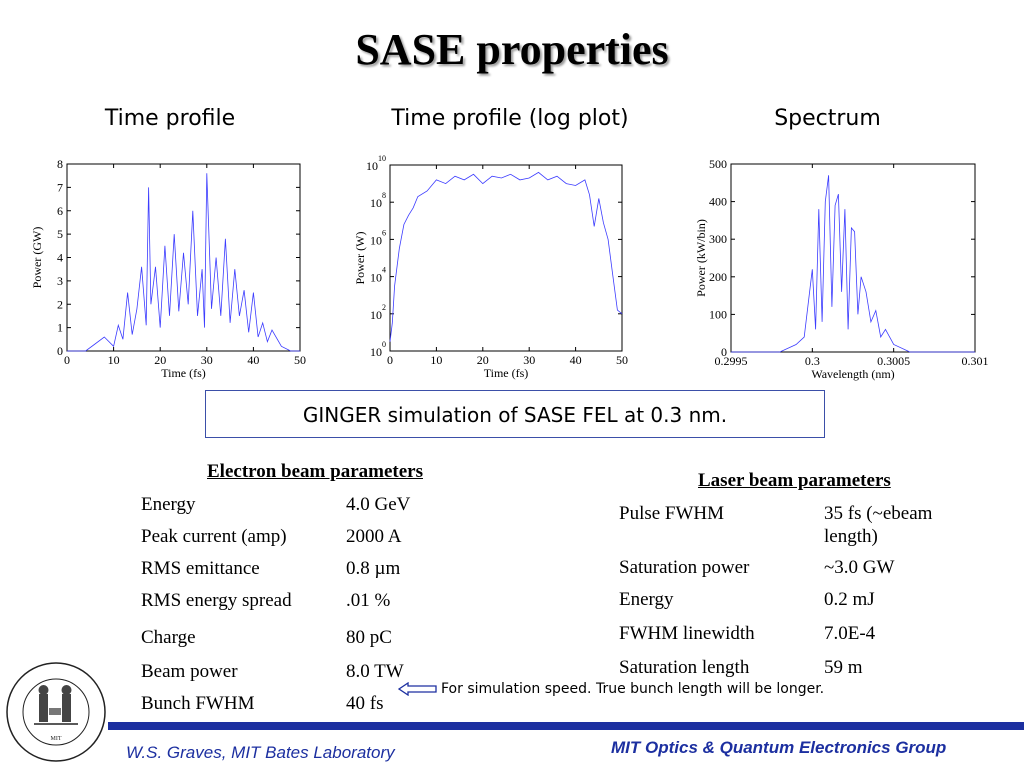 The height and width of the screenshot is (768, 1024). What do you see at coordinates (878, 513) in the screenshot?
I see `laser-row-value: 35 fs (~ebeam` at bounding box center [878, 513].